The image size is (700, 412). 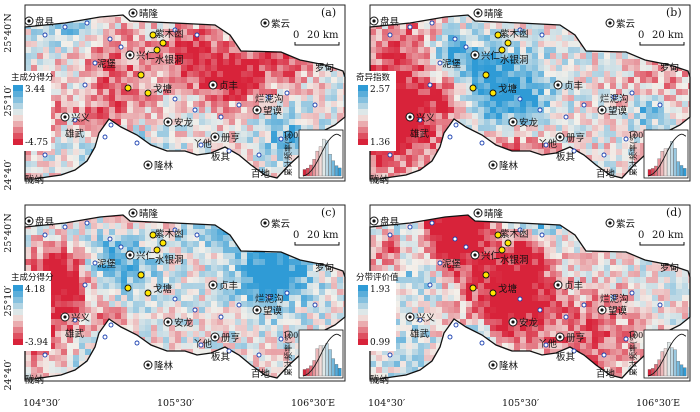 I want to click on place-label-banqi: 板其, so click(x=566, y=157).